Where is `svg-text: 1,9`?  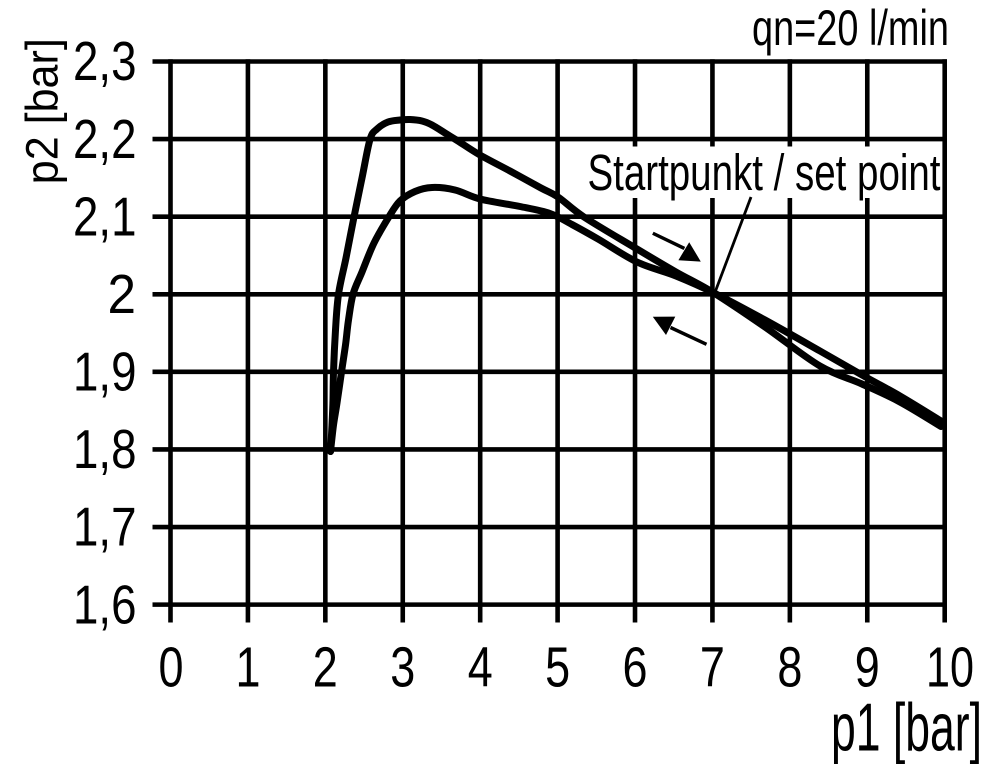
svg-text: 1,9 is located at coordinates (105, 372).